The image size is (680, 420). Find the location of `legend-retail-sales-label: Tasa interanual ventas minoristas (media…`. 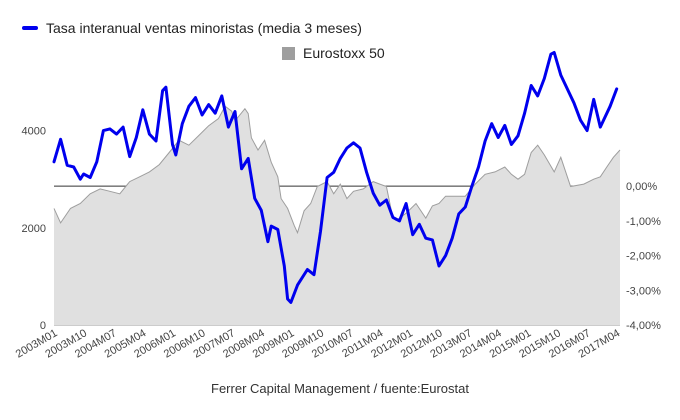

legend-retail-sales-label: Tasa interanual ventas minoristas (media… is located at coordinates (204, 28).